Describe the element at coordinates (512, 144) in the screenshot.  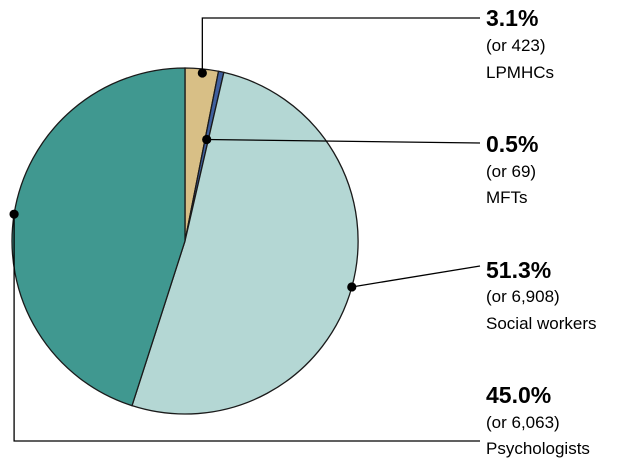
I see `label-mfts-percent: 0.5%` at that location.